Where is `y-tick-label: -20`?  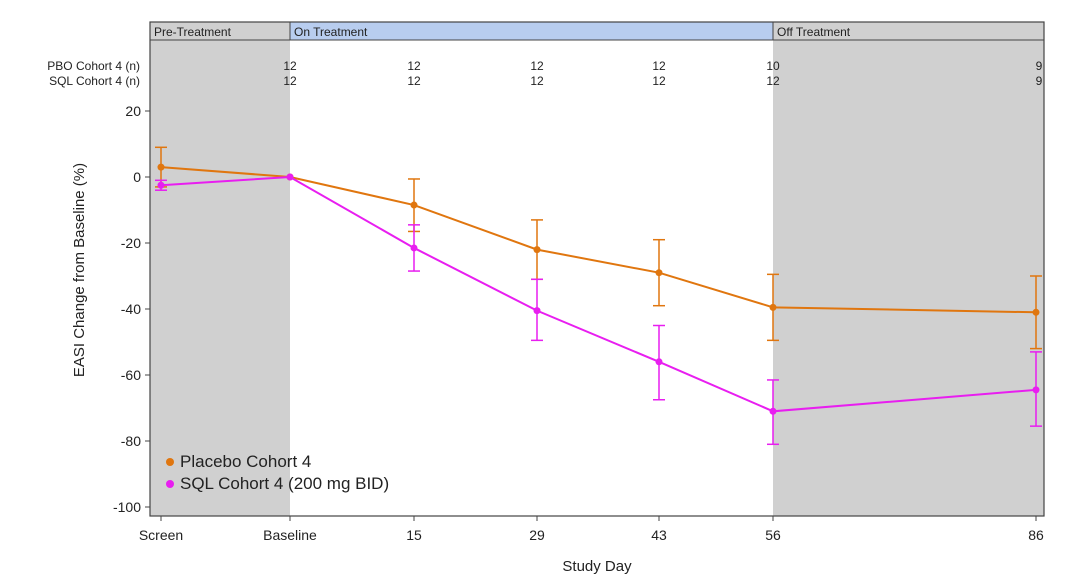
y-tick-label: -20 is located at coordinates (131, 243).